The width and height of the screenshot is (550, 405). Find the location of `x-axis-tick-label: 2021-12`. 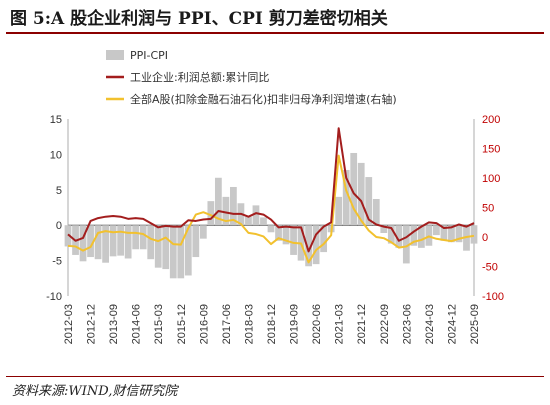

x-axis-tick-label: 2021-12 is located at coordinates (362, 324).